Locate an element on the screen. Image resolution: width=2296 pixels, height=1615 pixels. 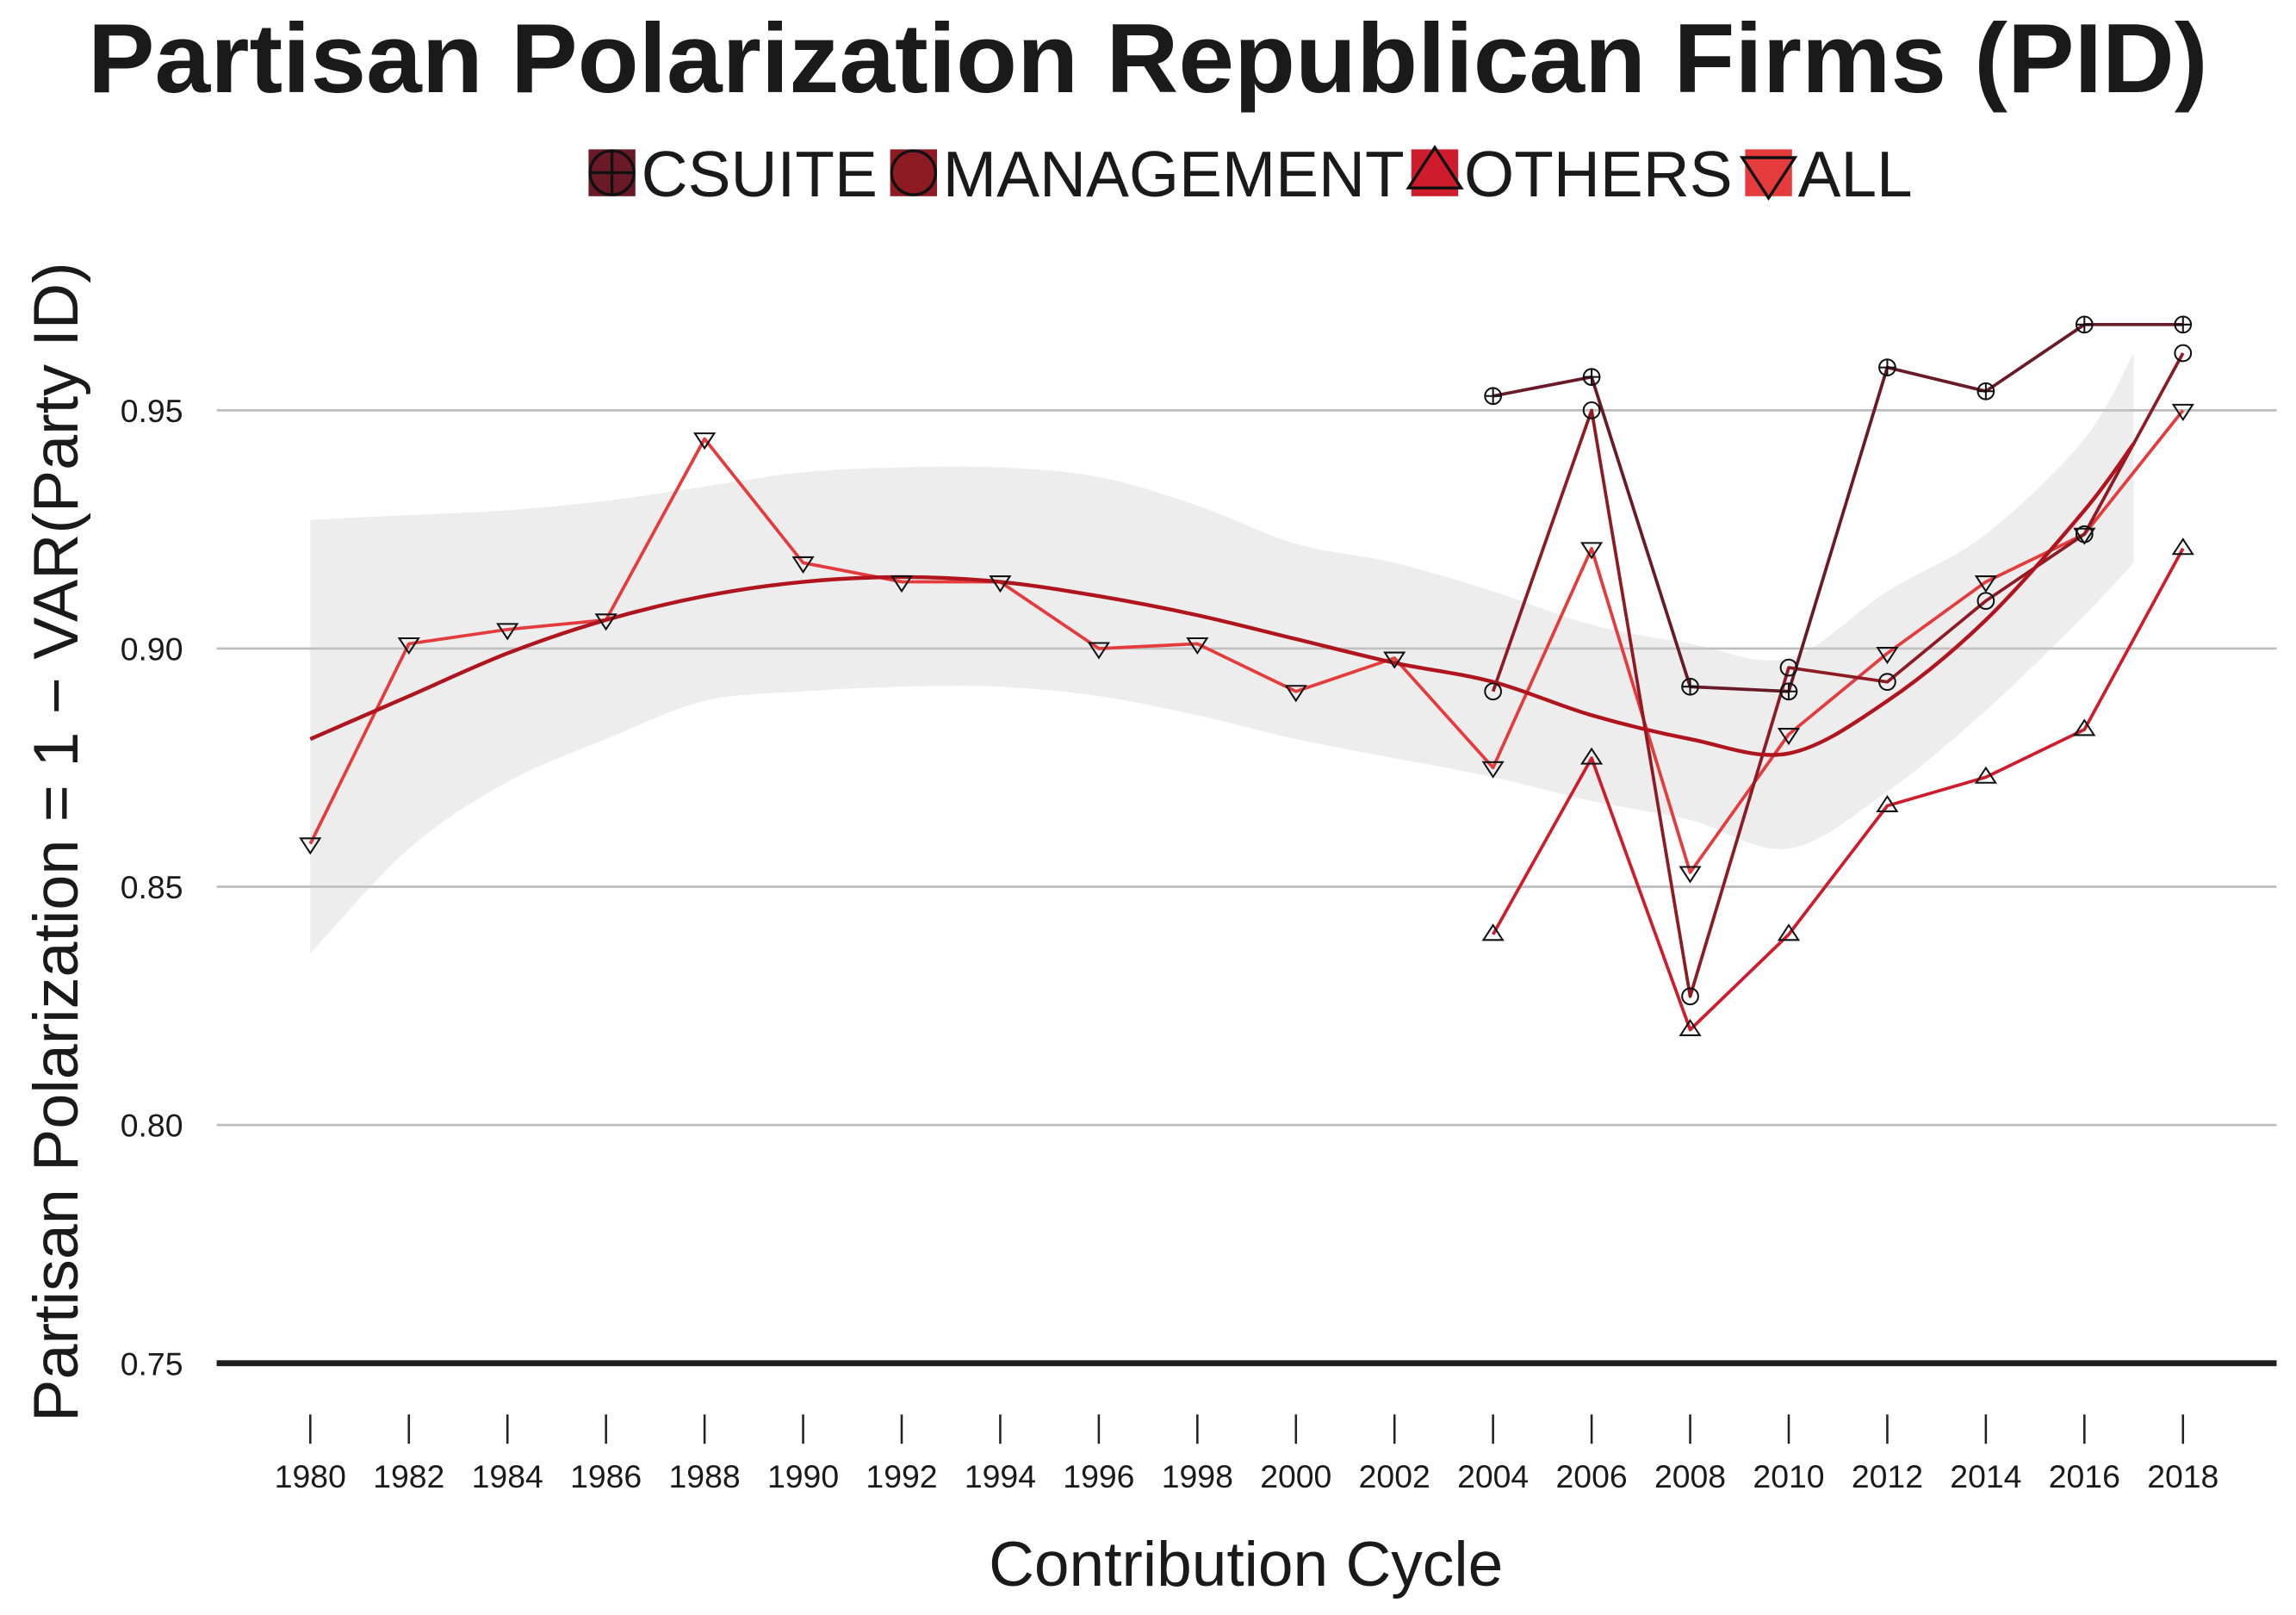
x-axis-title: Contribution Cycle is located at coordinates (1246, 1564).